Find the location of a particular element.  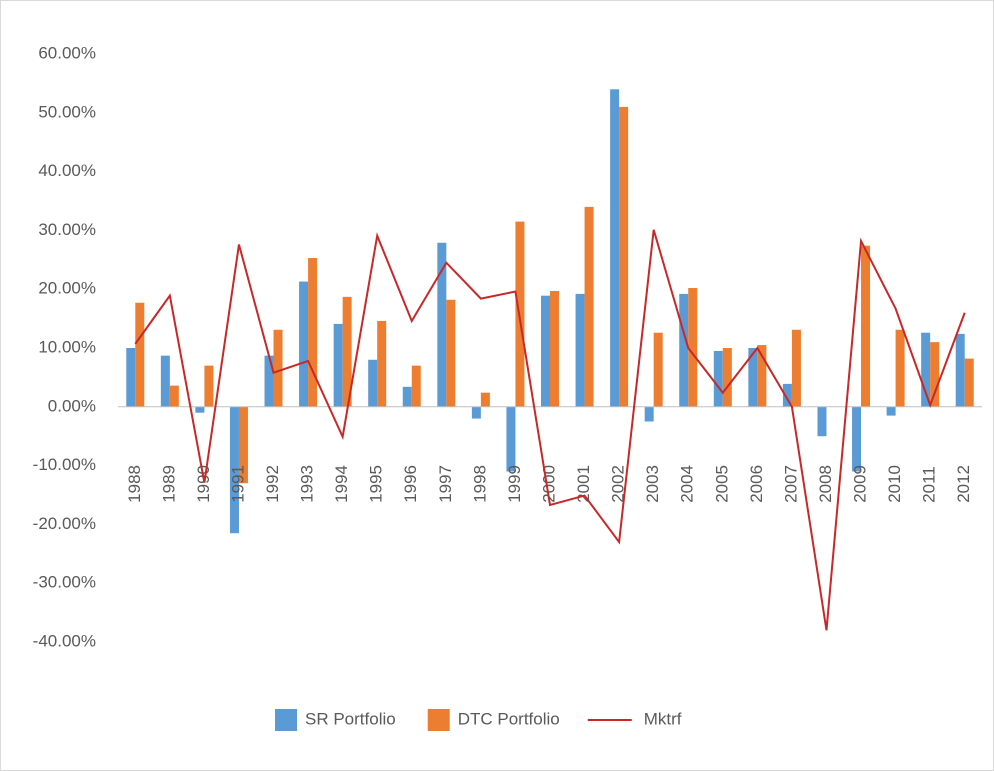

x-tick-label: 1998 is located at coordinates (479, 484).